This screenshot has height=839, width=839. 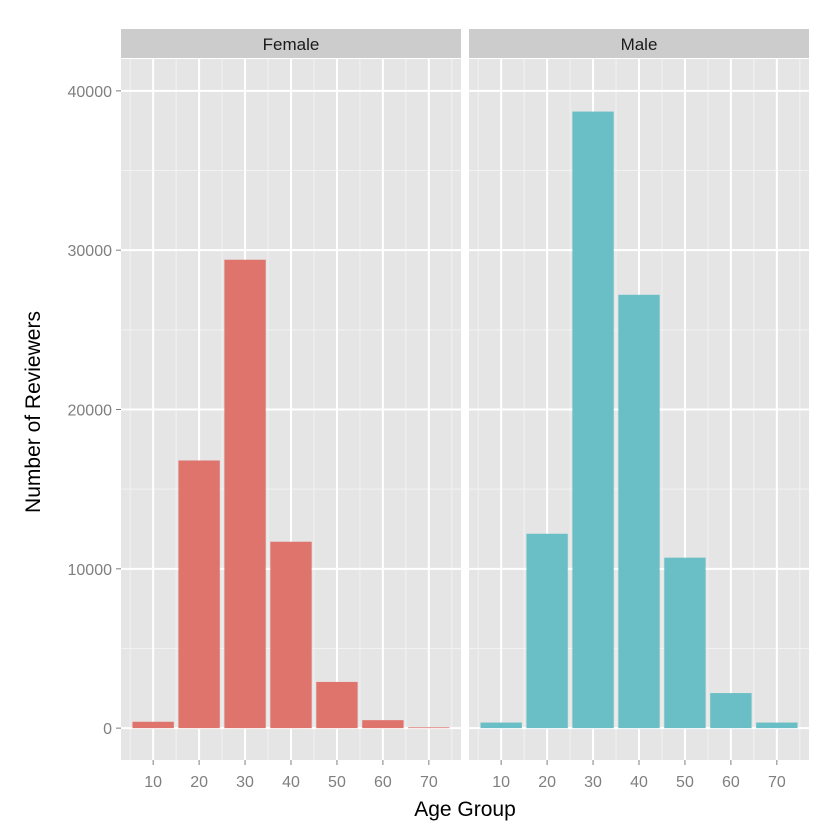 What do you see at coordinates (90, 570) in the screenshot?
I see `y-tick-label: 10000` at bounding box center [90, 570].